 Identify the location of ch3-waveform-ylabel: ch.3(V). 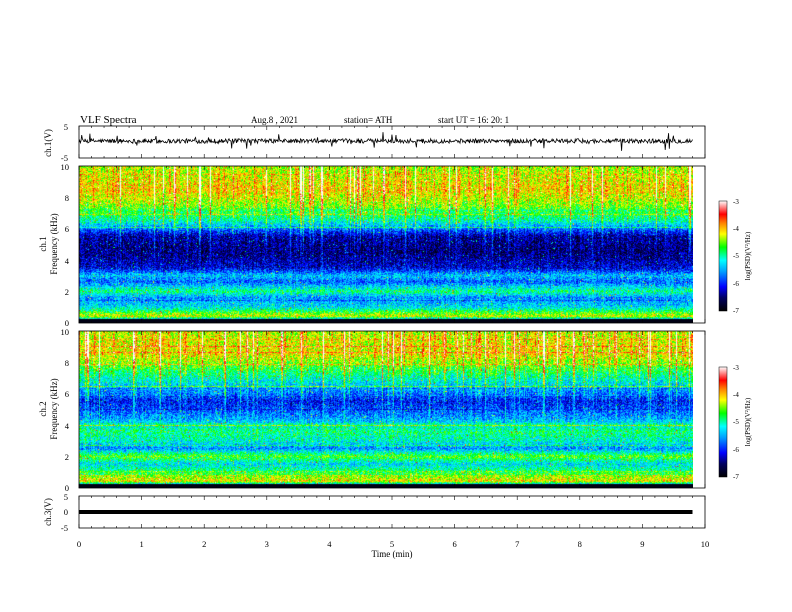
(48, 512).